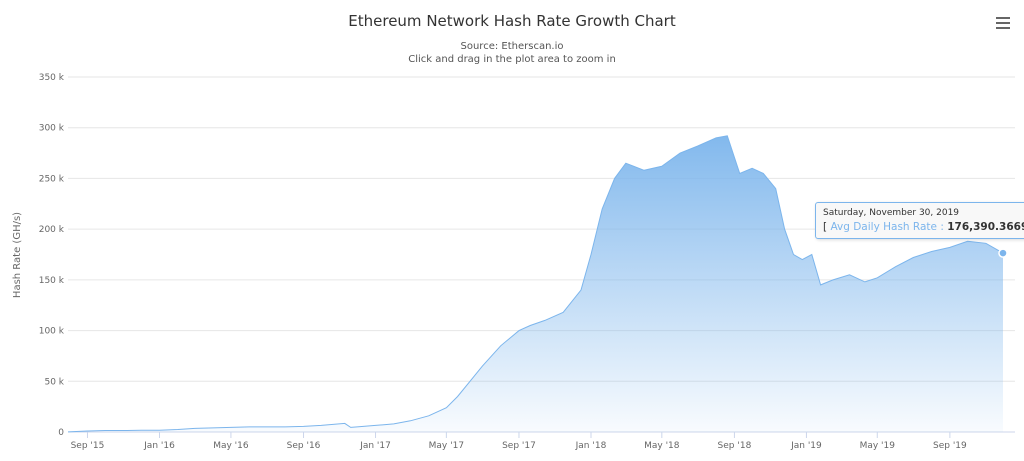 Image resolution: width=1024 pixels, height=461 pixels. Describe the element at coordinates (52, 281) in the screenshot. I see `y-tick-label: 150 k` at that location.